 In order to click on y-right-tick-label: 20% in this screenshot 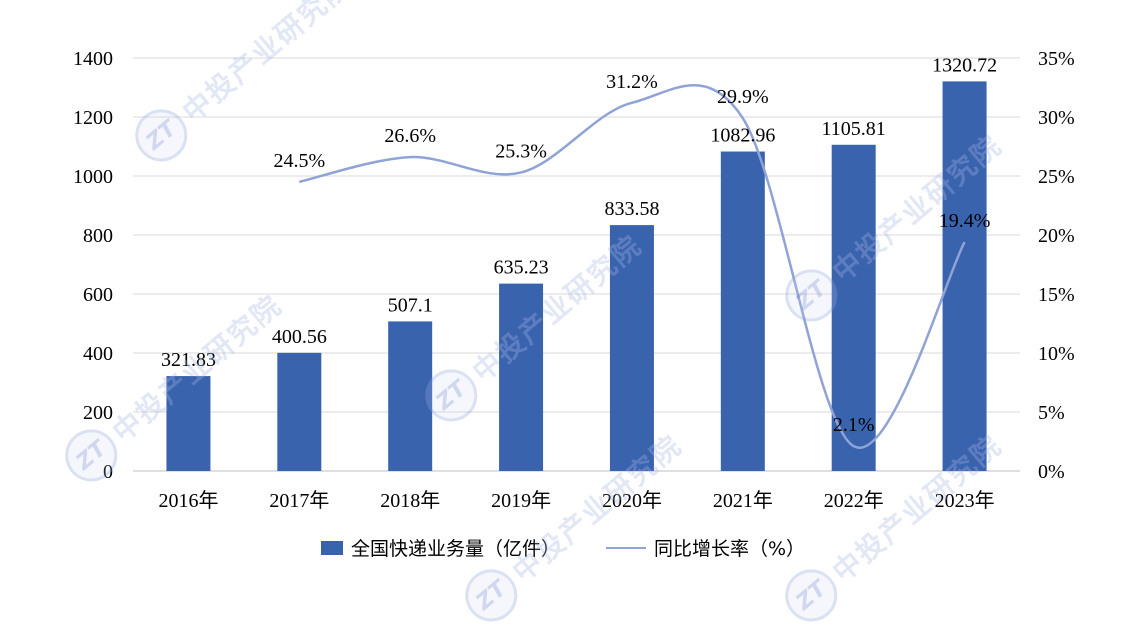, I will do `click(1056, 236)`.